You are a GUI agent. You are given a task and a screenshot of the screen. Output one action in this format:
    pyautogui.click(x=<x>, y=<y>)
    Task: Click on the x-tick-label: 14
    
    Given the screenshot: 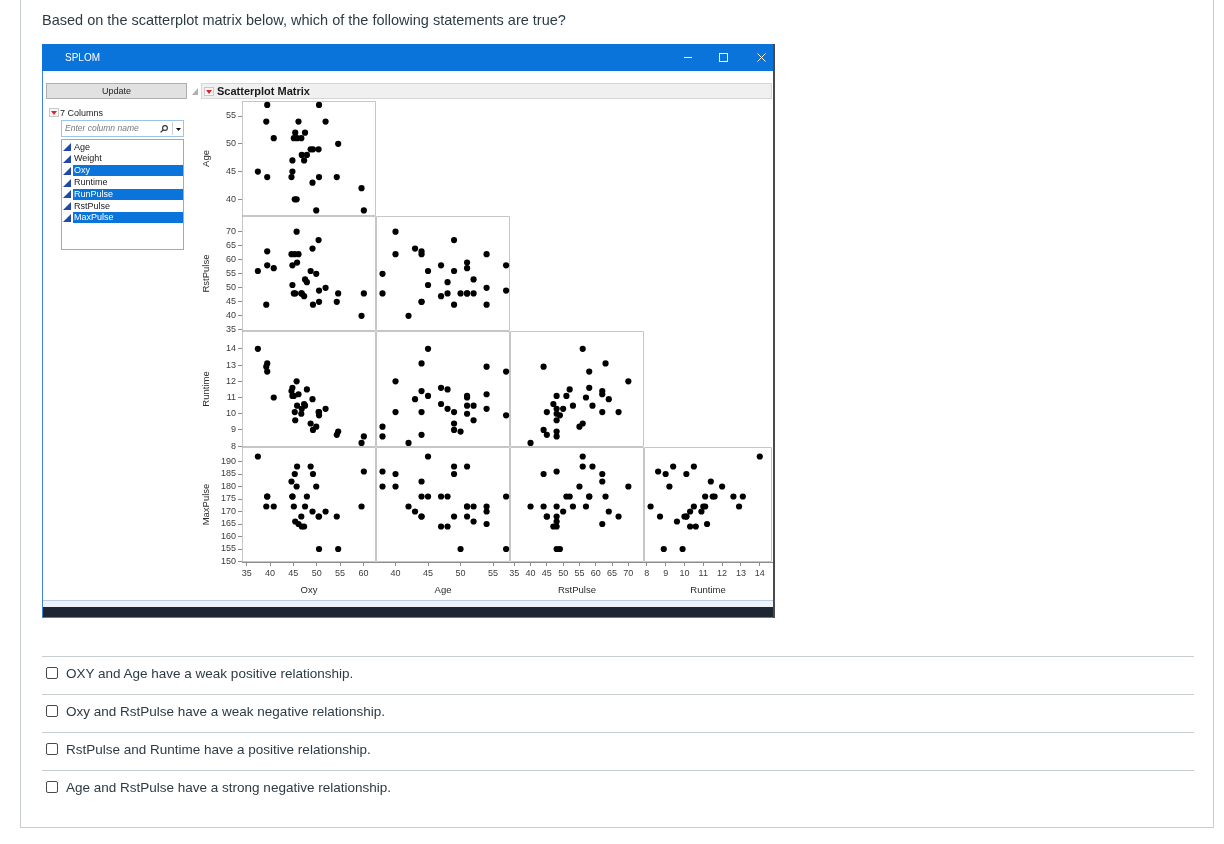 What is the action you would take?
    pyautogui.click(x=759, y=572)
    